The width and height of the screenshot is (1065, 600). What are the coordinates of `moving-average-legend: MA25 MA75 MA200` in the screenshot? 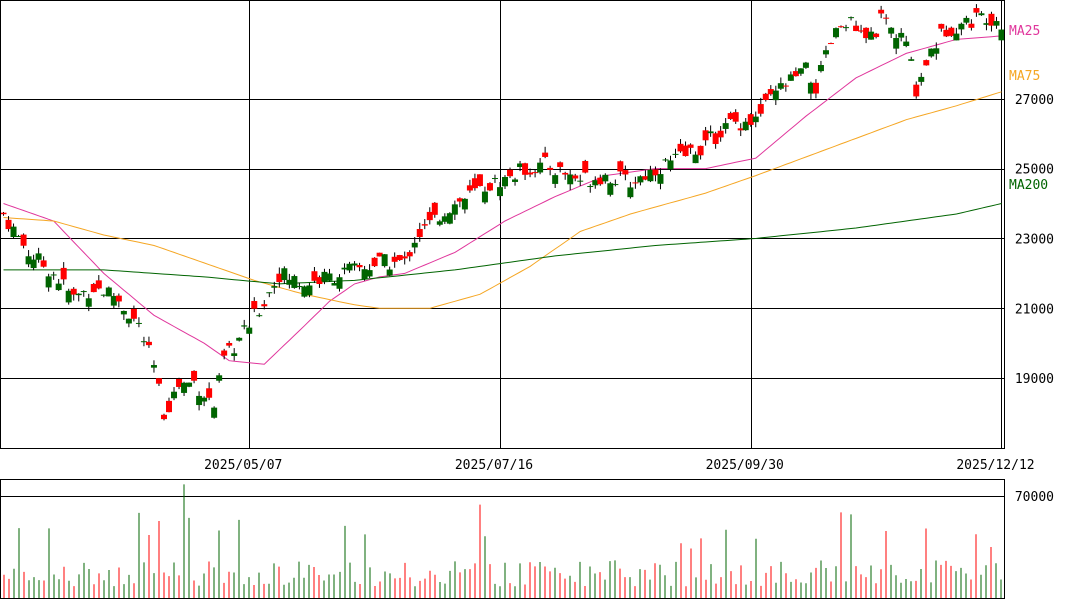 It's located at (1028, 108).